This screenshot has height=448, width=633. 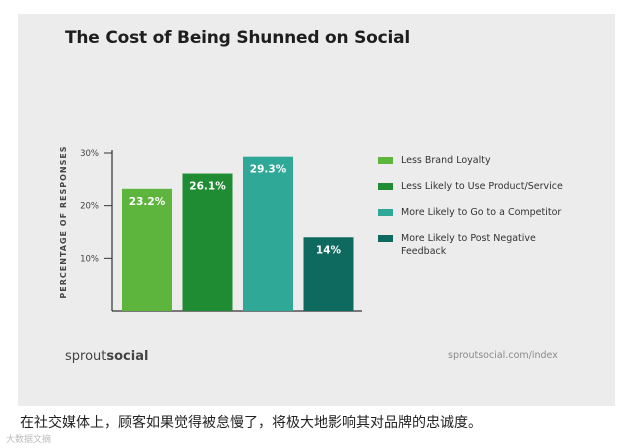 I want to click on legend-item: More Likely to Go to a Competitor, so click(x=478, y=212).